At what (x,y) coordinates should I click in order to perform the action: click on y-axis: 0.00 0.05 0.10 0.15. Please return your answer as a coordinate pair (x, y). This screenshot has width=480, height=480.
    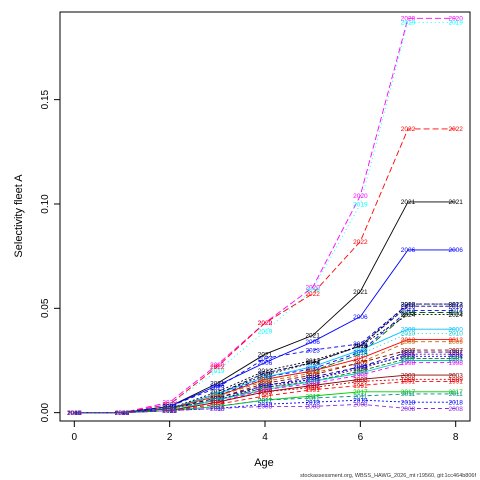
    Looking at the image, I should click on (50, 255).